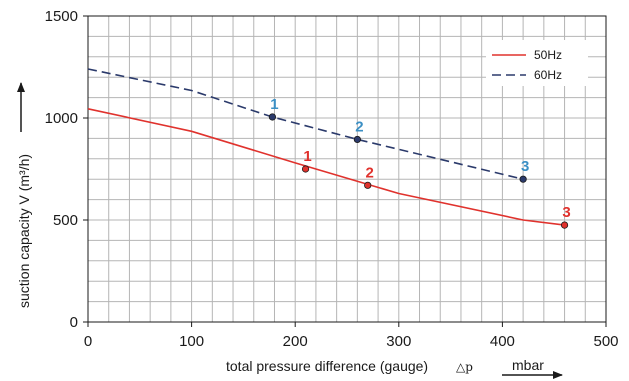 This screenshot has width=629, height=381. What do you see at coordinates (88, 341) in the screenshot?
I see `x-tick-label: 0` at bounding box center [88, 341].